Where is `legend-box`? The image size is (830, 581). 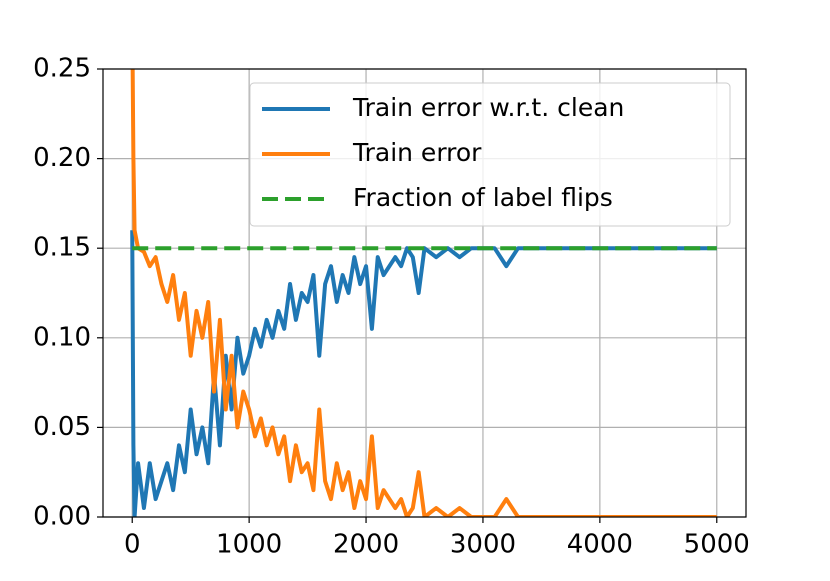 legend-box is located at coordinates (490, 154).